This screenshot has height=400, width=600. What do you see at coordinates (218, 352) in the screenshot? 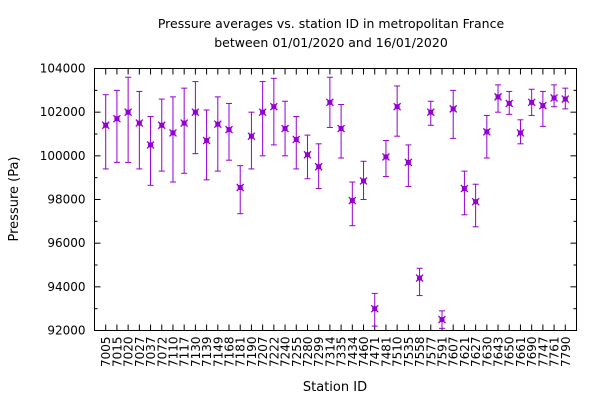
I see `x-tick-label: 7149` at bounding box center [218, 352].